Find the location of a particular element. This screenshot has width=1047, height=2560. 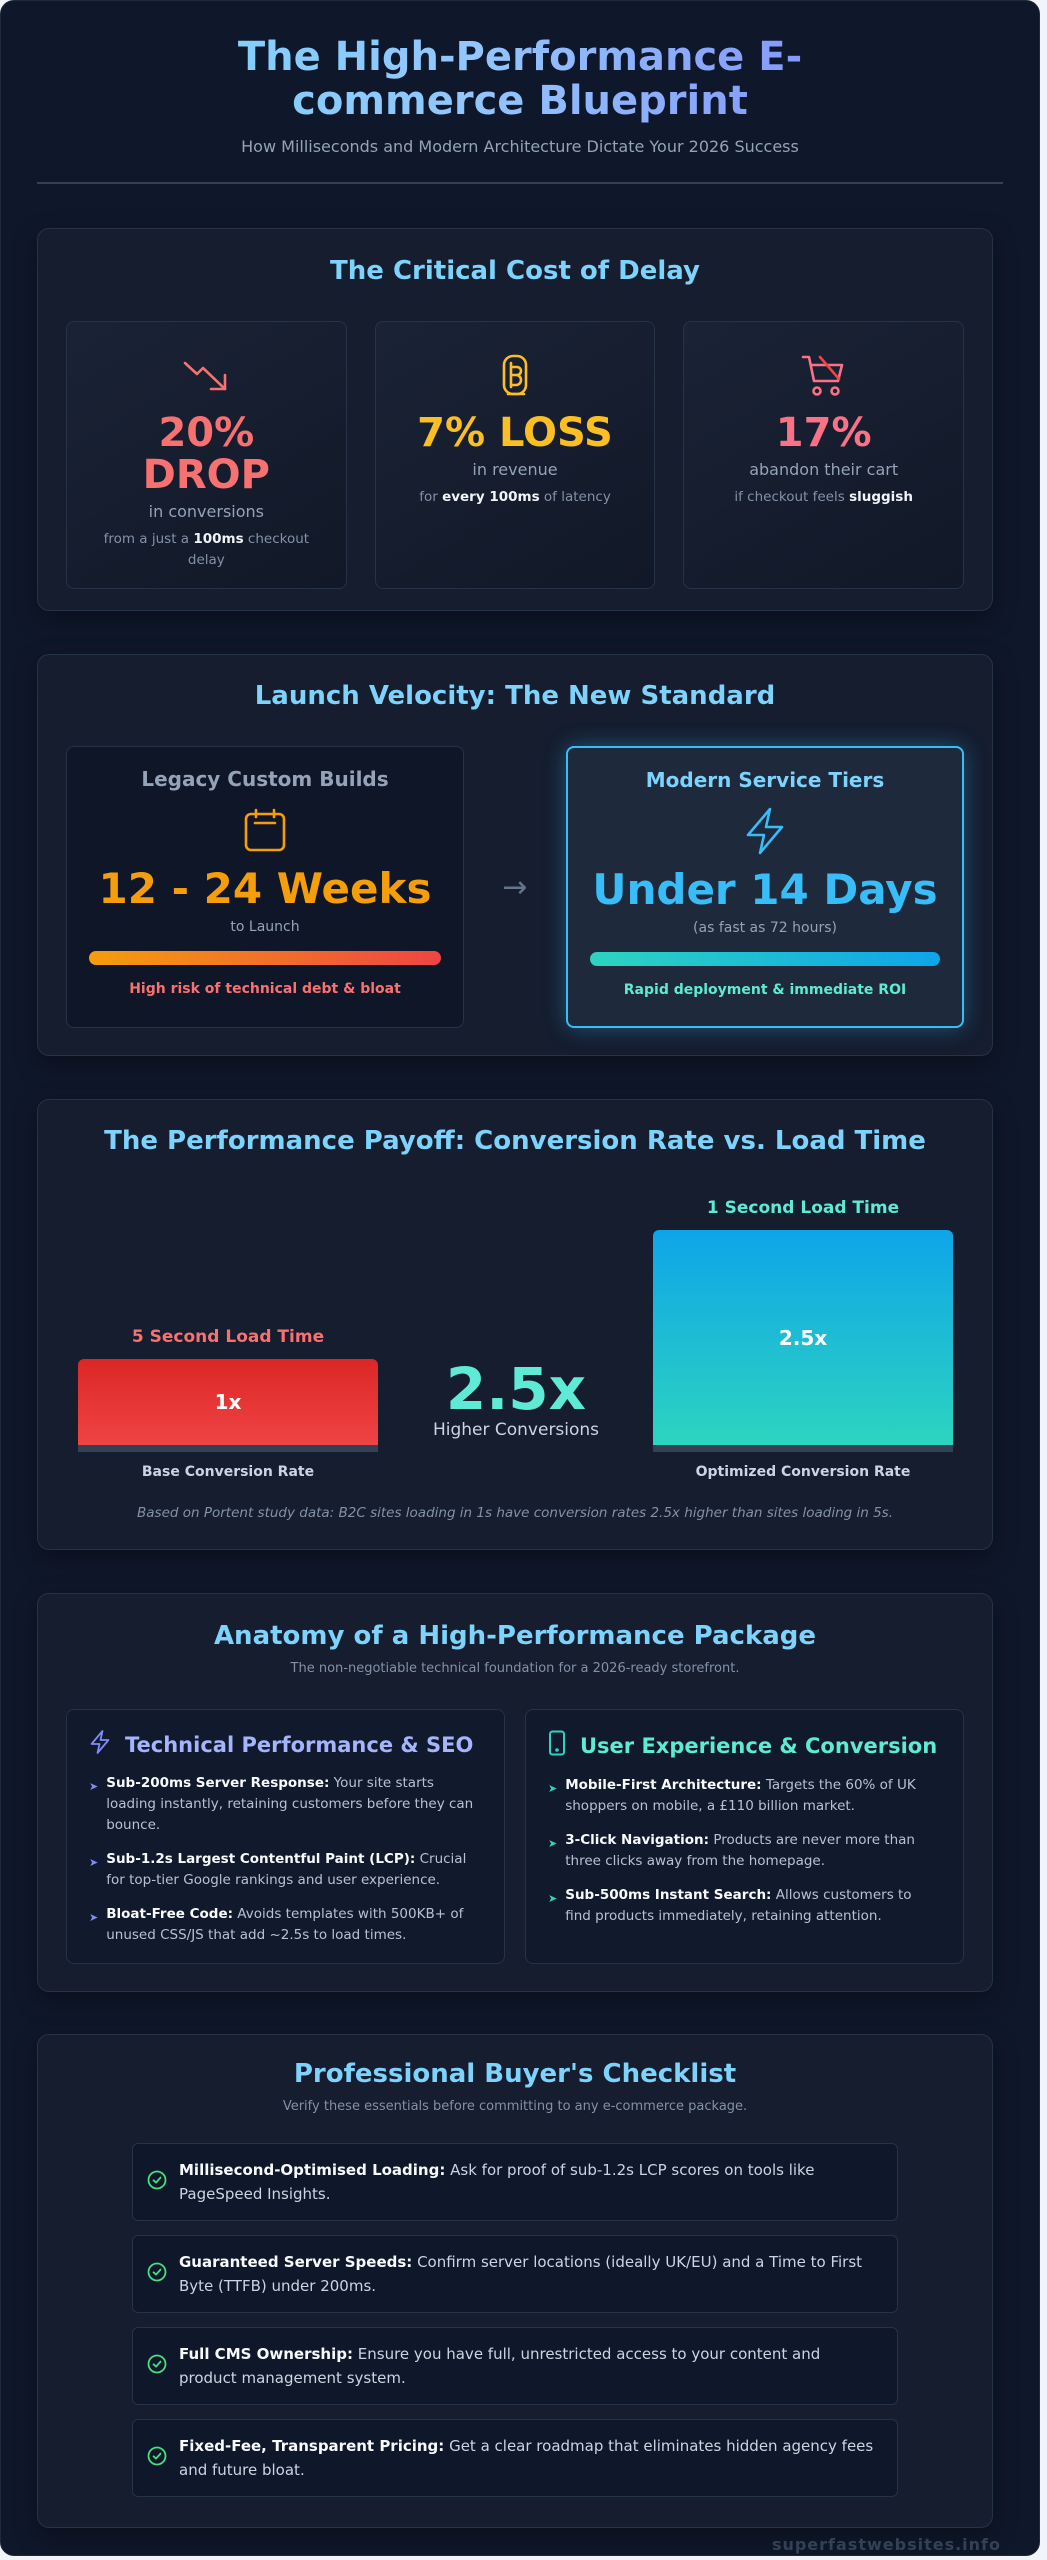

bar-top-label: 5 Second Load Time is located at coordinates (228, 1337).